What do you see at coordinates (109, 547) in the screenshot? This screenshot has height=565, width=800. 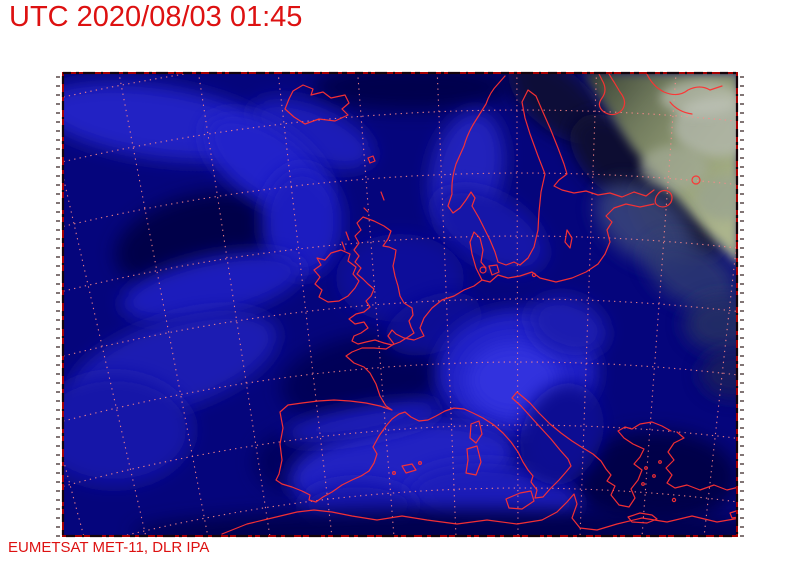 I see `attribution-text: EUMETSAT MET-11, DLR IPA` at bounding box center [109, 547].